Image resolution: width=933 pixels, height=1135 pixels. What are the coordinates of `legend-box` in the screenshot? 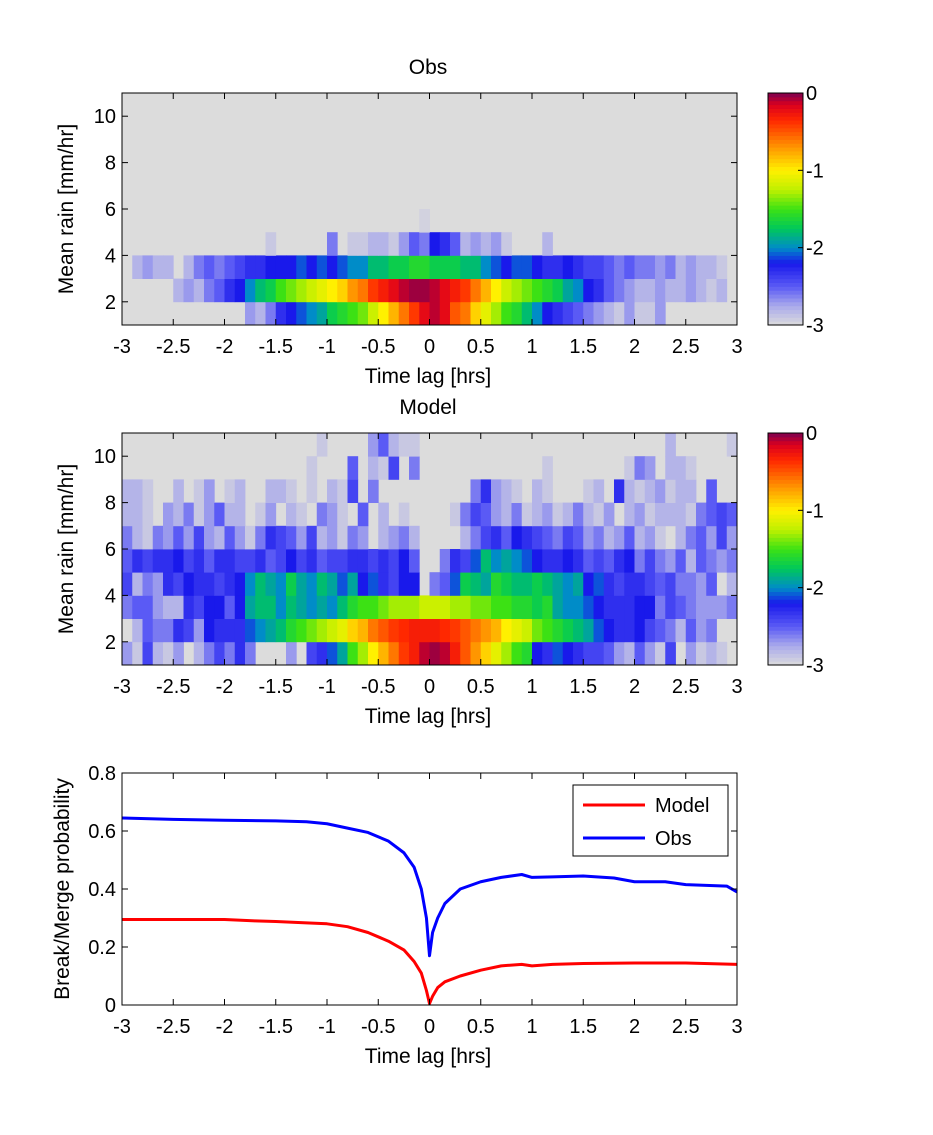 It's located at (650, 820).